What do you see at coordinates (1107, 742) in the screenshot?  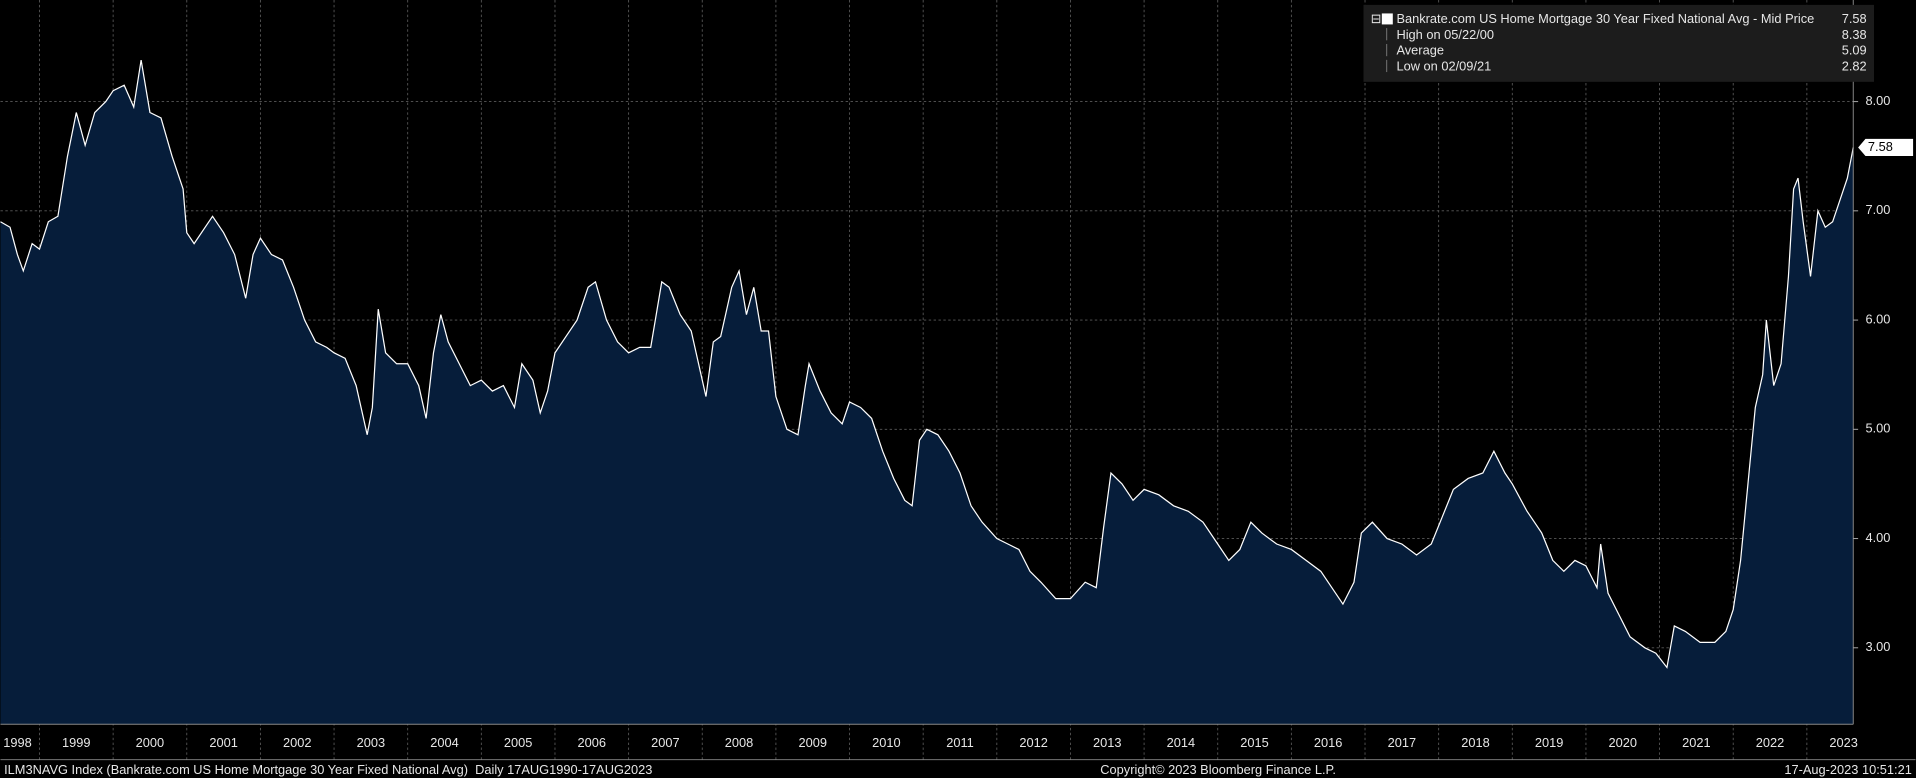 I see `x-tick-label: 2013` at bounding box center [1107, 742].